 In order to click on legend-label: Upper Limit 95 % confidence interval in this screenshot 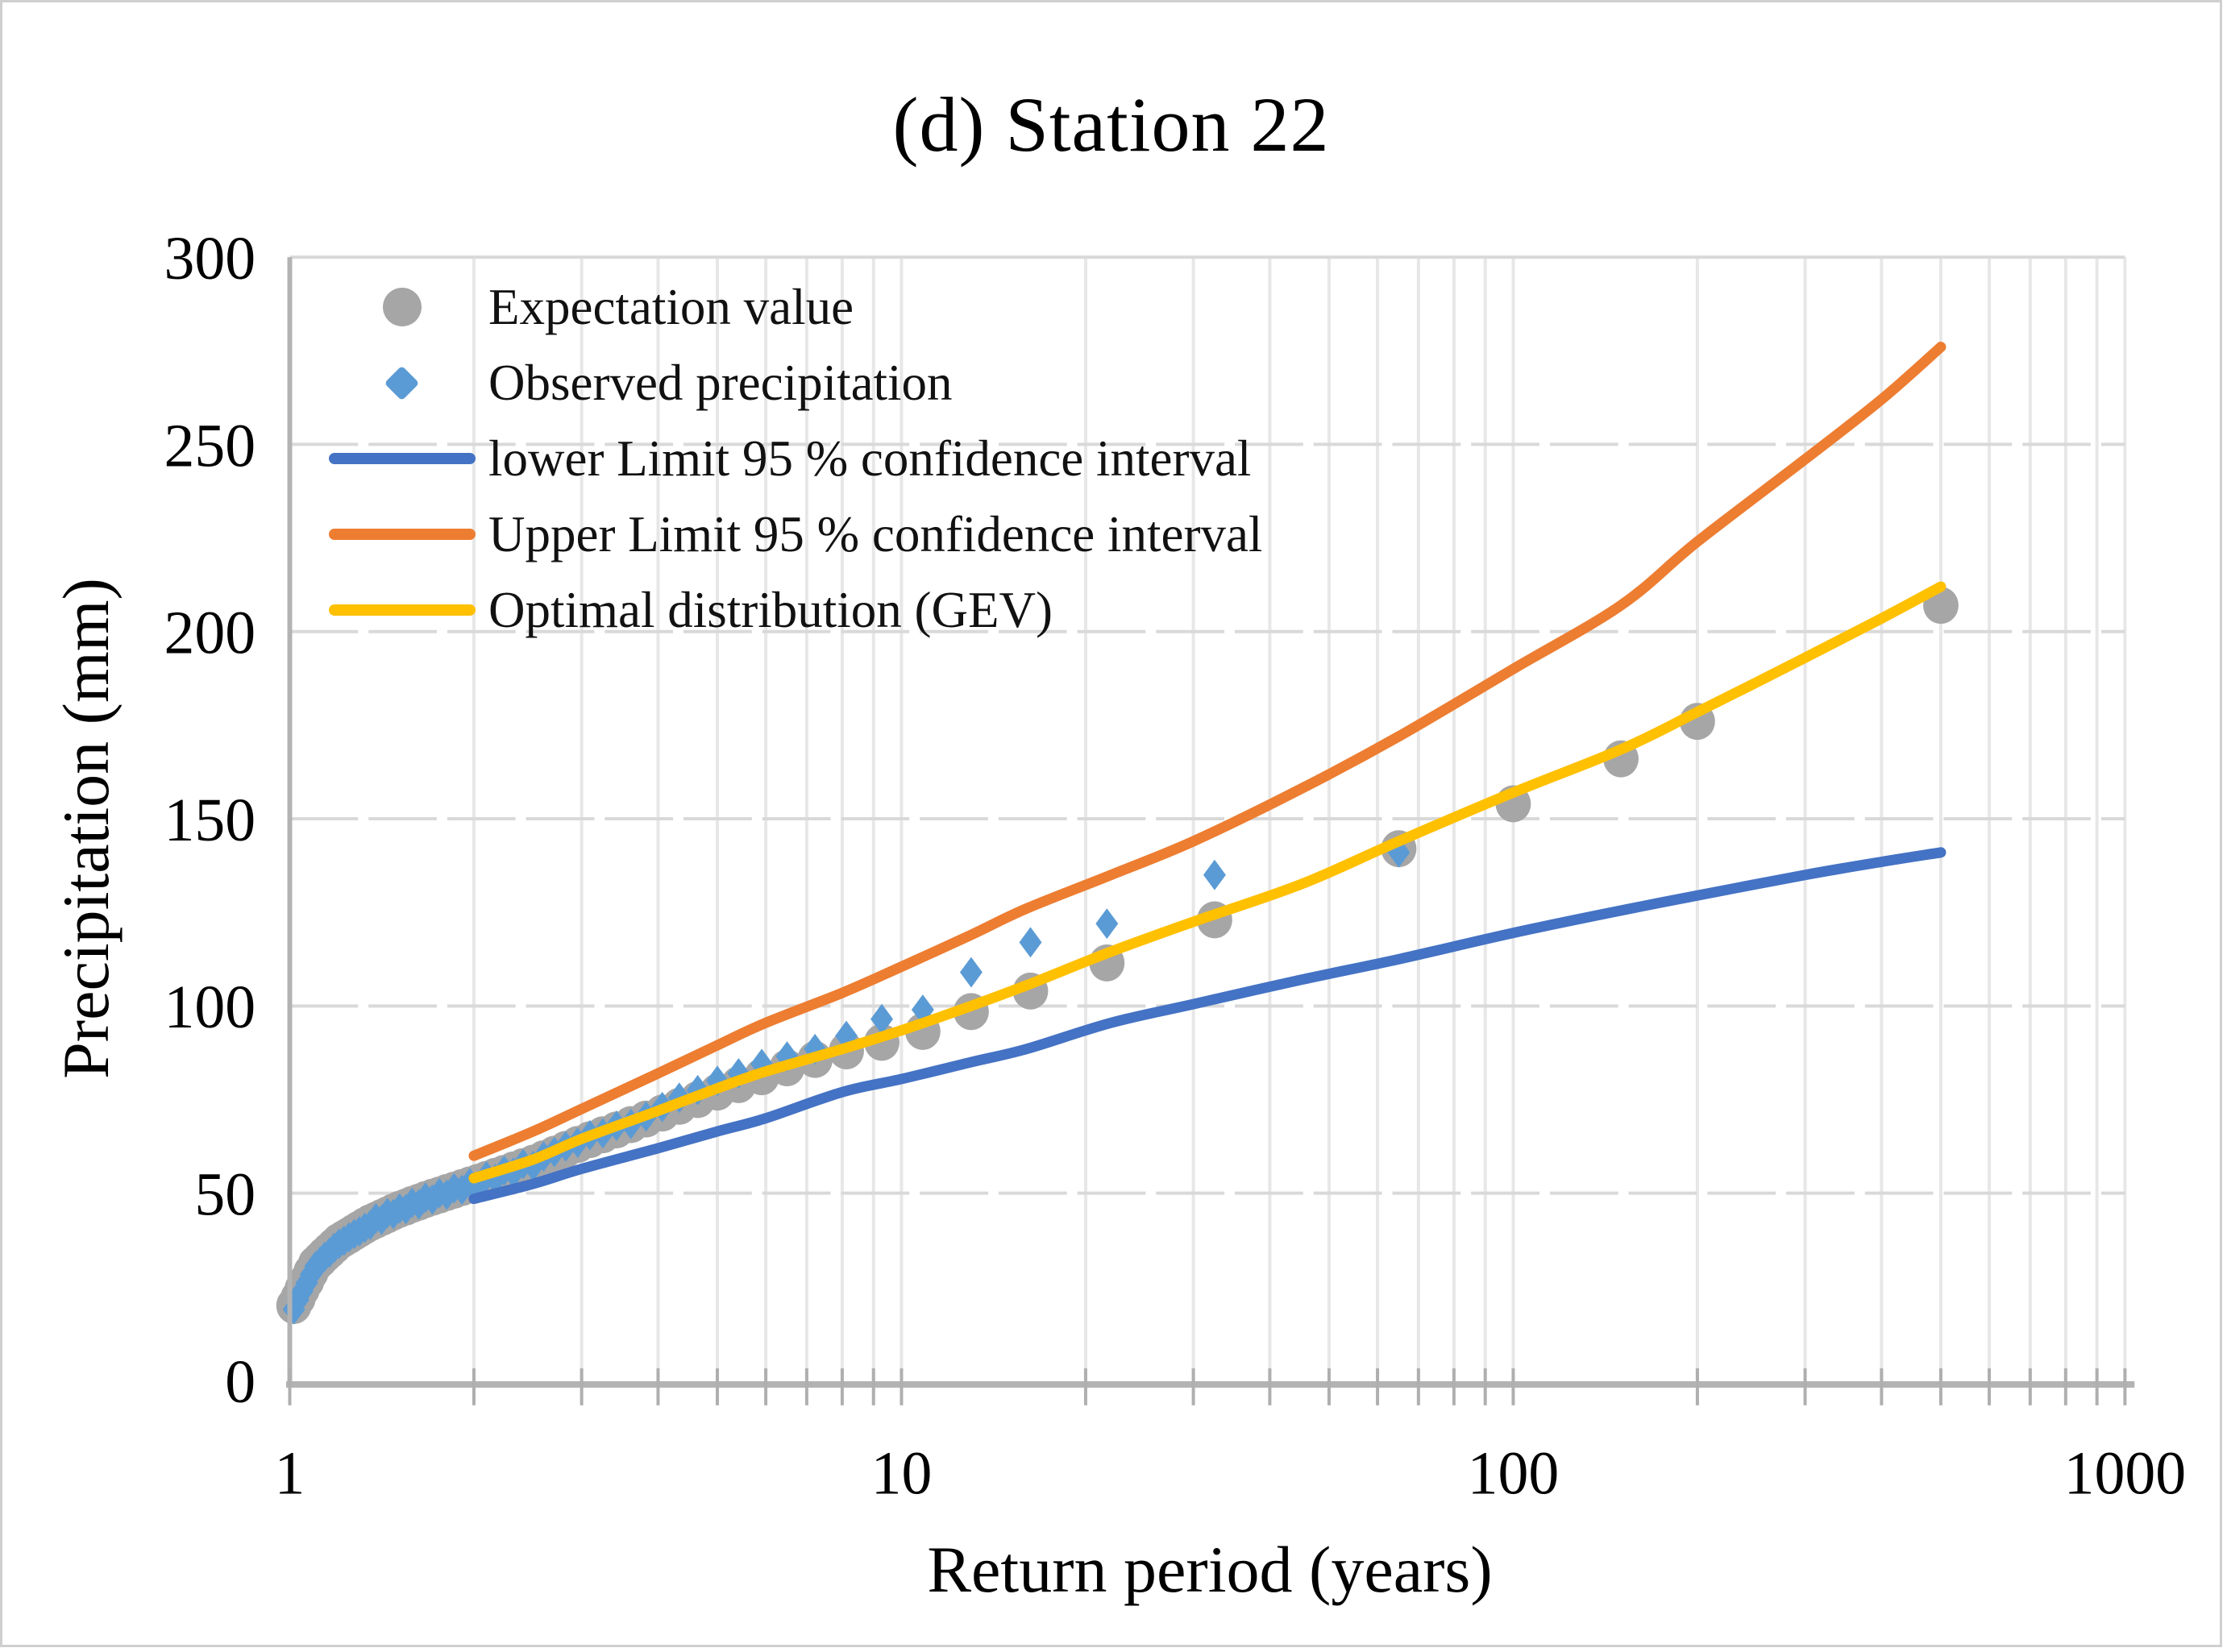, I will do `click(875, 534)`.